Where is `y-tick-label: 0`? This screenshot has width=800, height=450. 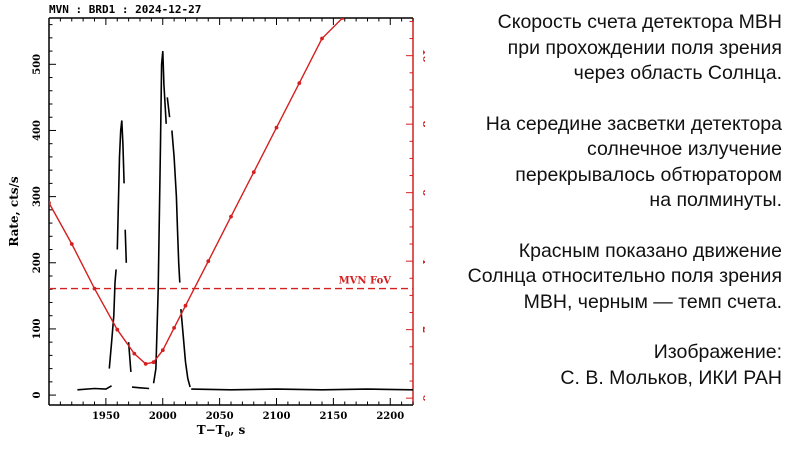 y-tick-label: 0 is located at coordinates (37, 395).